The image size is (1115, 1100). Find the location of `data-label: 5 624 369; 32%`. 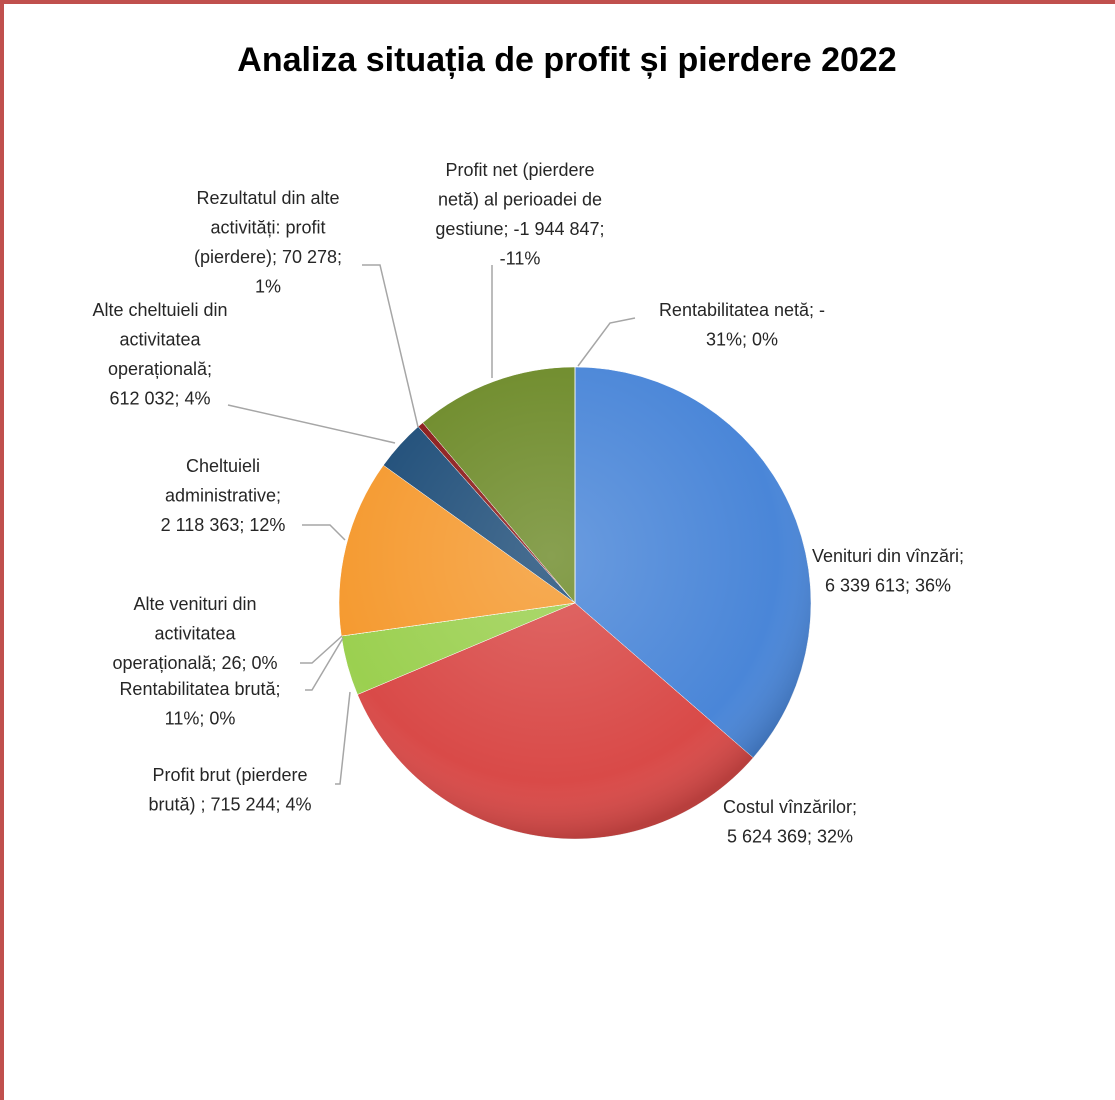

data-label: 5 624 369; 32% is located at coordinates (790, 836).